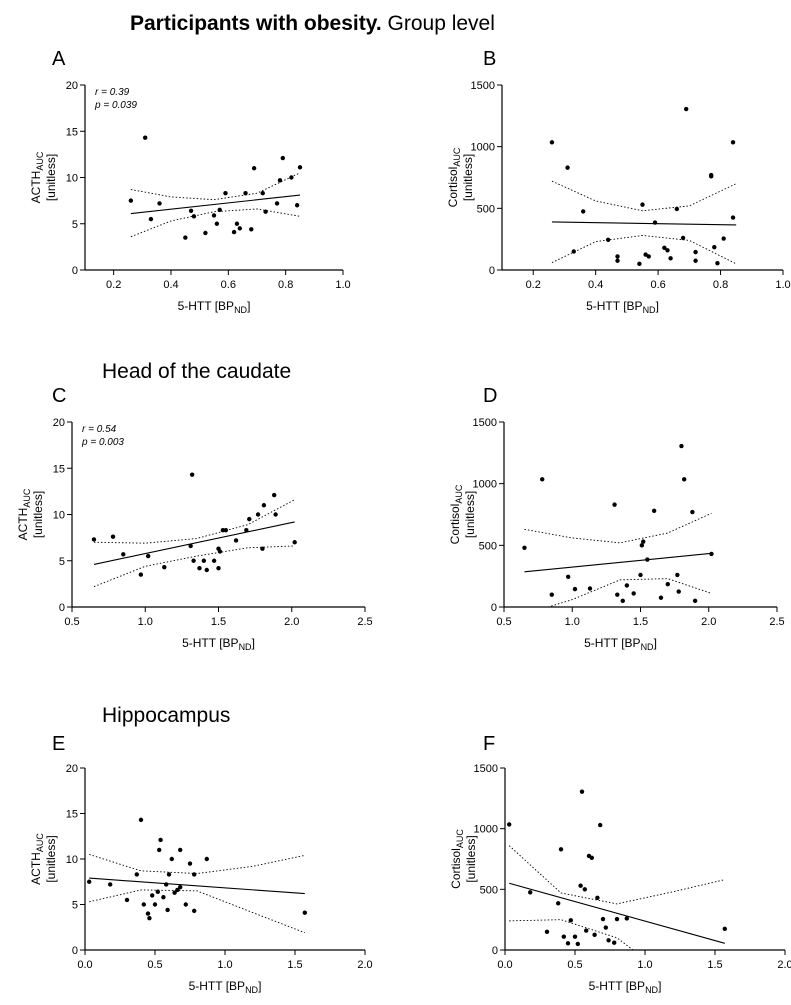  Describe the element at coordinates (460, 839) in the screenshot. I see `y-label-sub: AUC` at that location.